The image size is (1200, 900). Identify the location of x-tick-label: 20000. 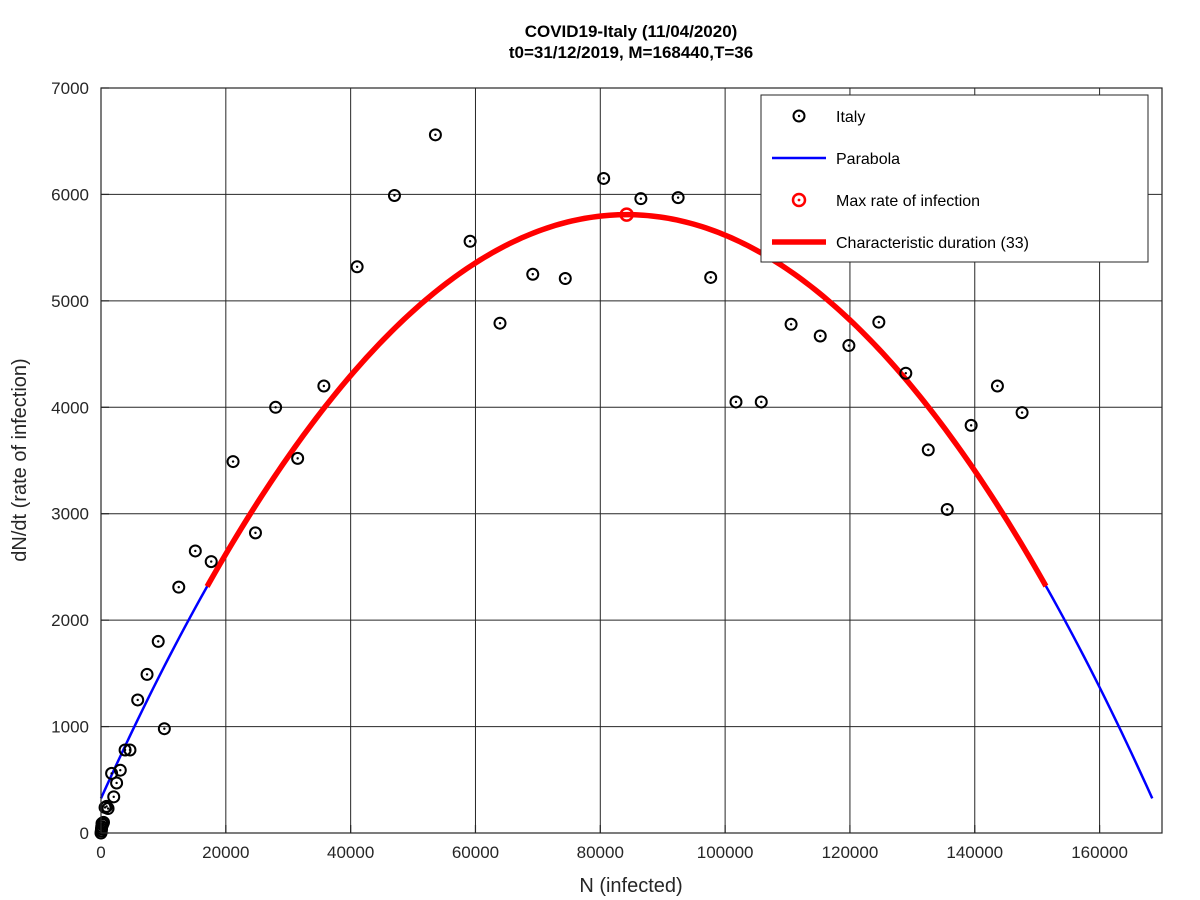
(225, 852).